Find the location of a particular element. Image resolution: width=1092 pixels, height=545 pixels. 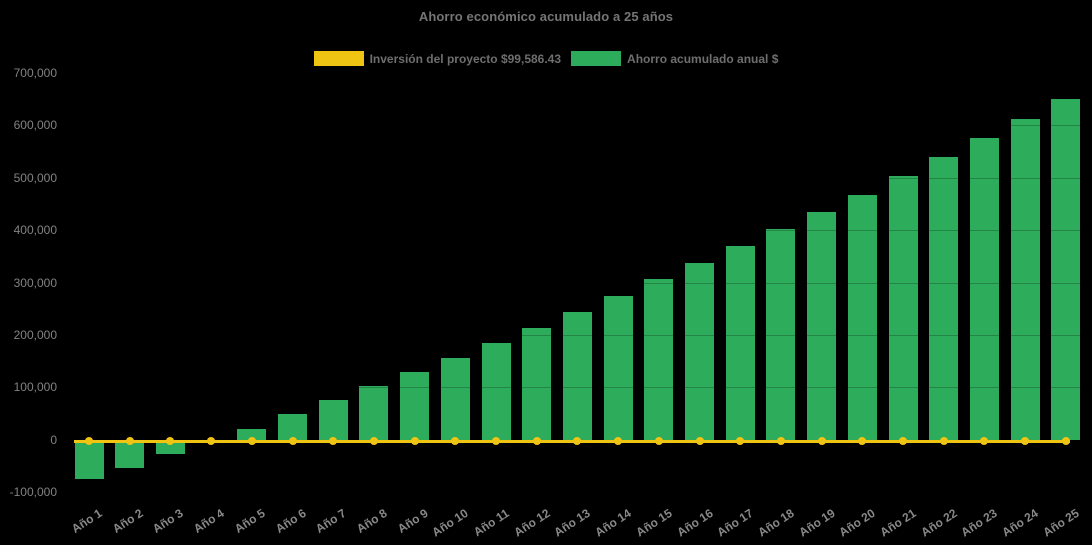

y-tick-label: 0 is located at coordinates (53, 439).